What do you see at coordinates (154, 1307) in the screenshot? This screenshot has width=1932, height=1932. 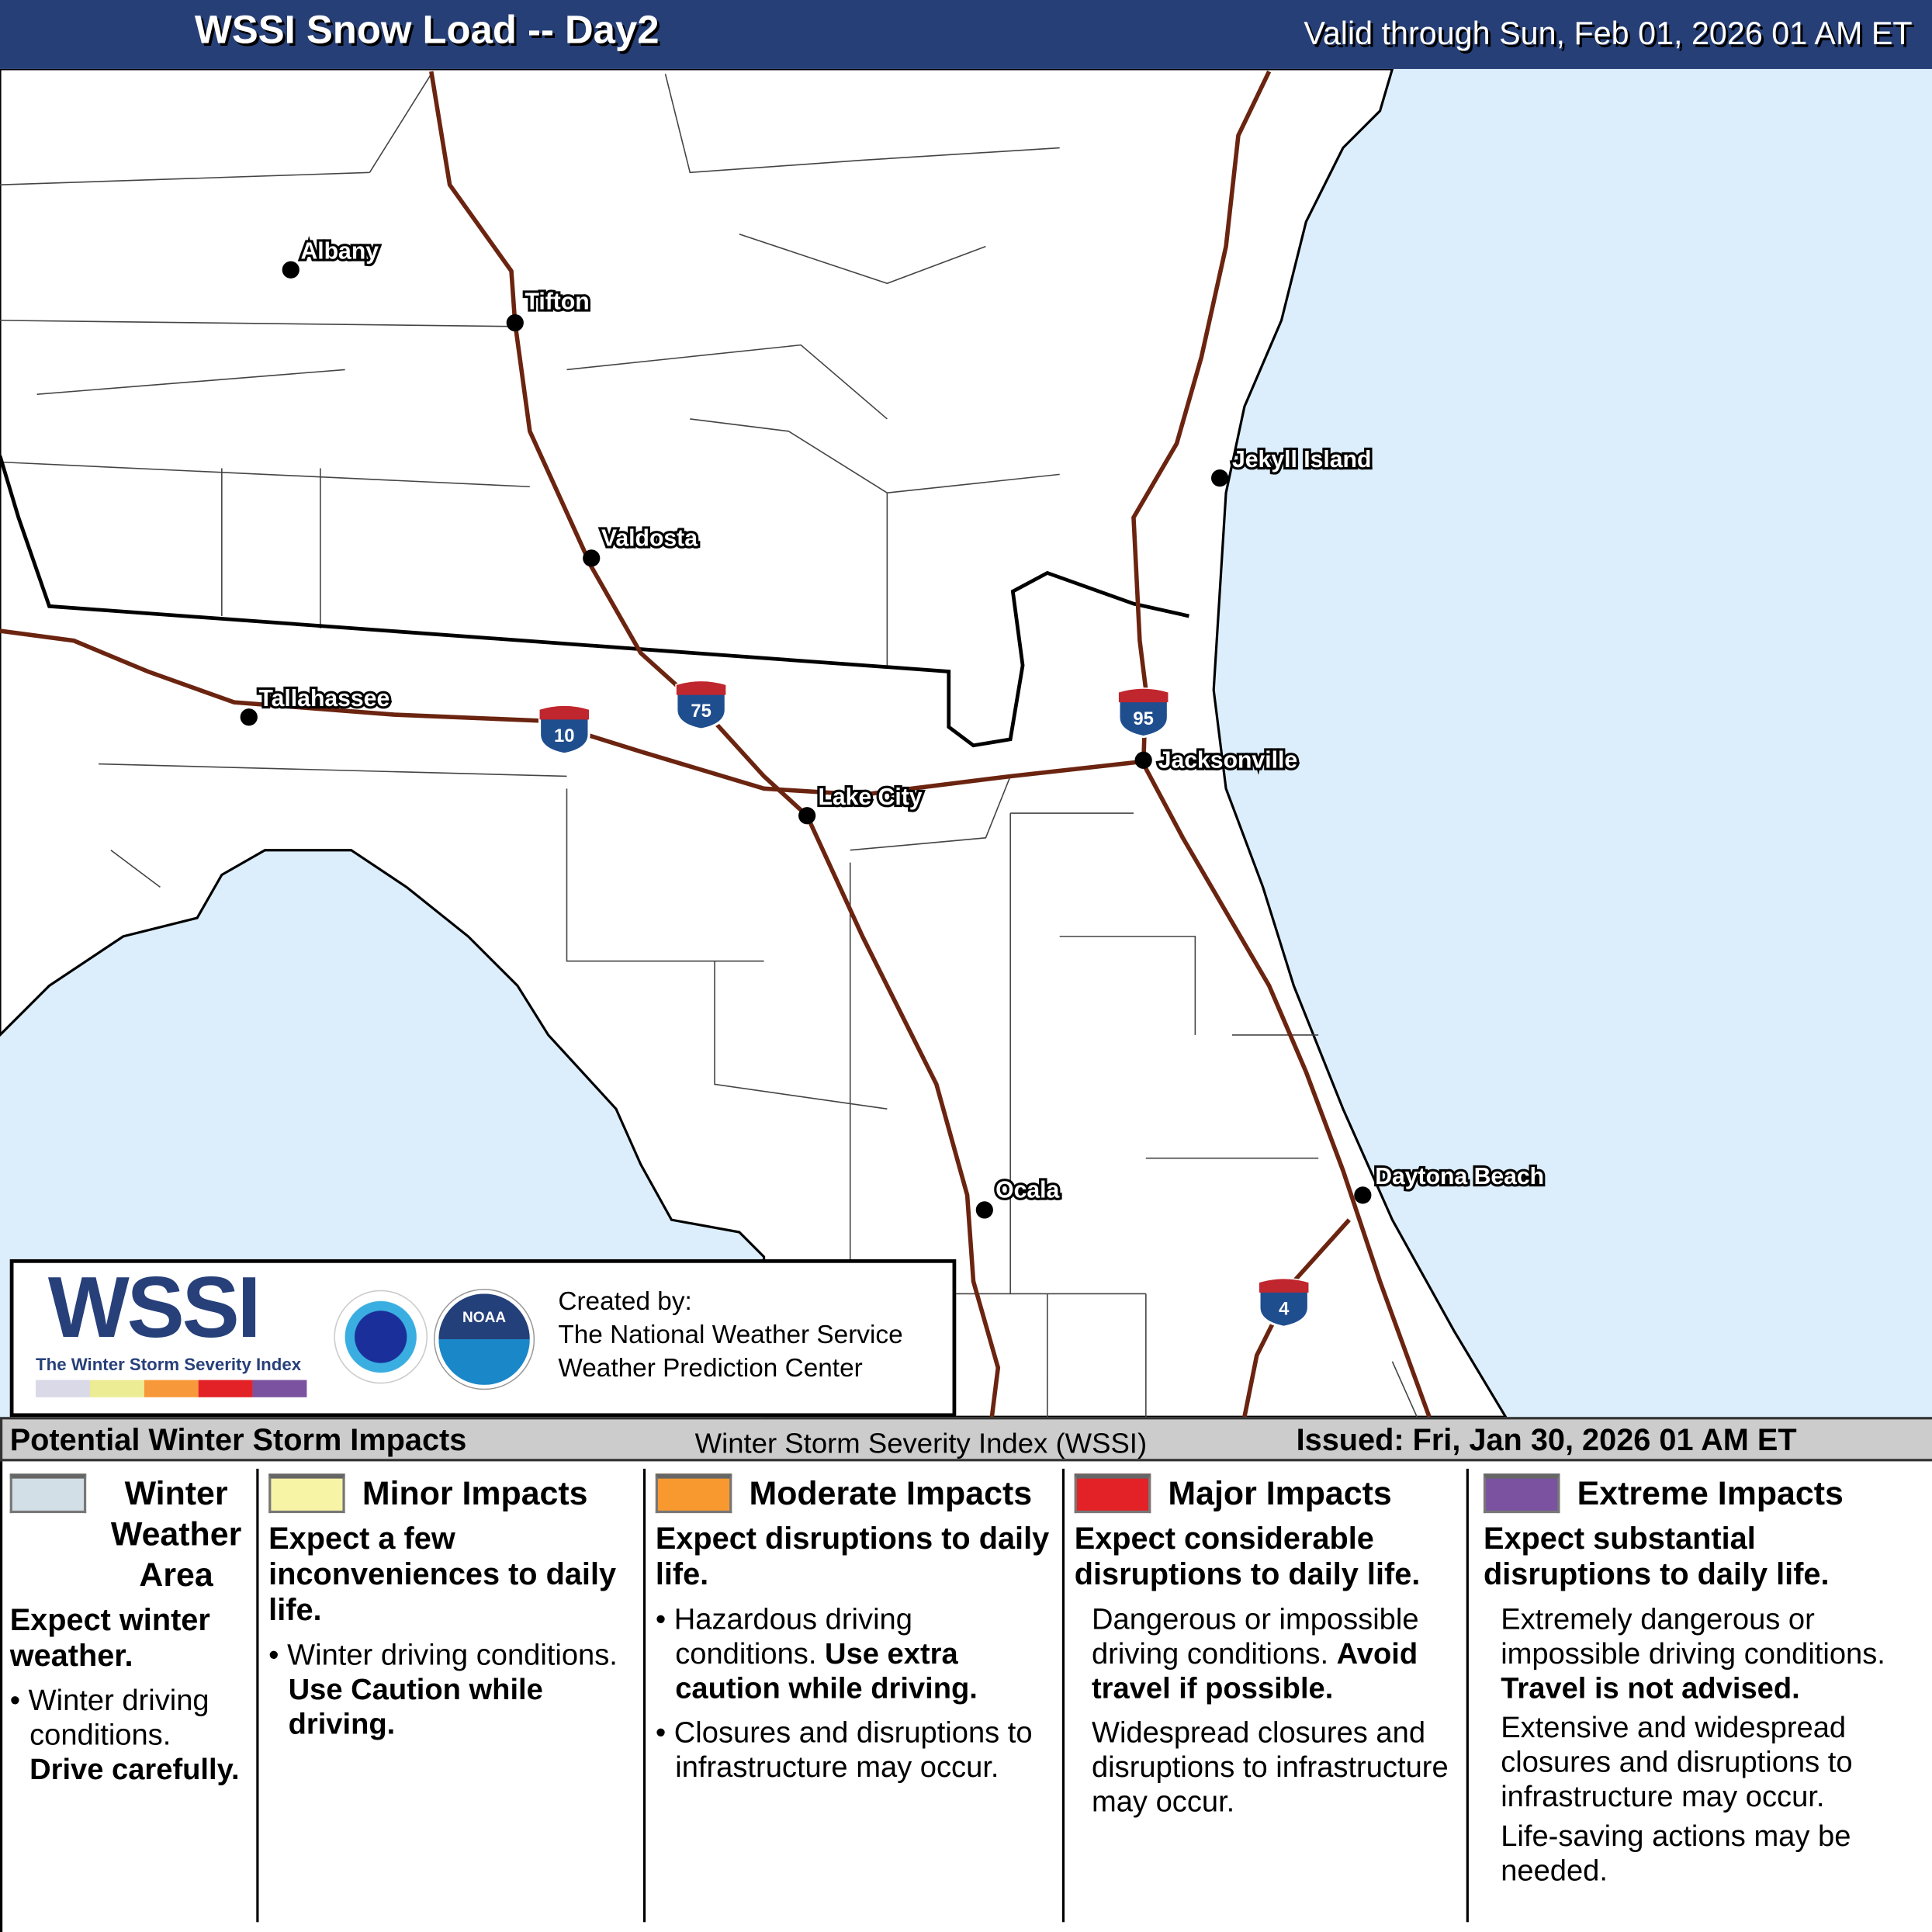 I see `wssi-logo: WSSI` at bounding box center [154, 1307].